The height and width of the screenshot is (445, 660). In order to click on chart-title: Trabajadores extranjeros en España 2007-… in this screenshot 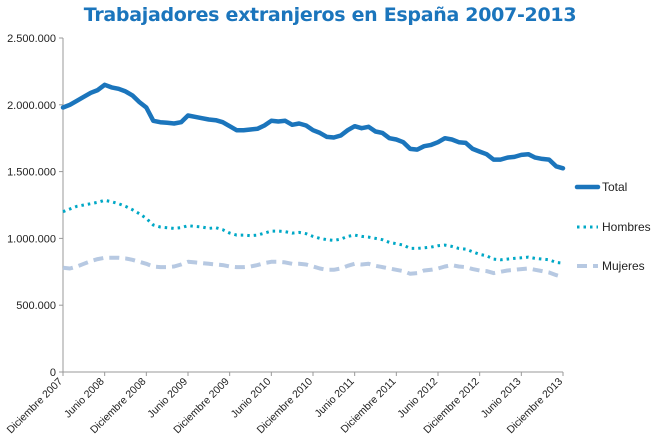, I will do `click(330, 15)`.